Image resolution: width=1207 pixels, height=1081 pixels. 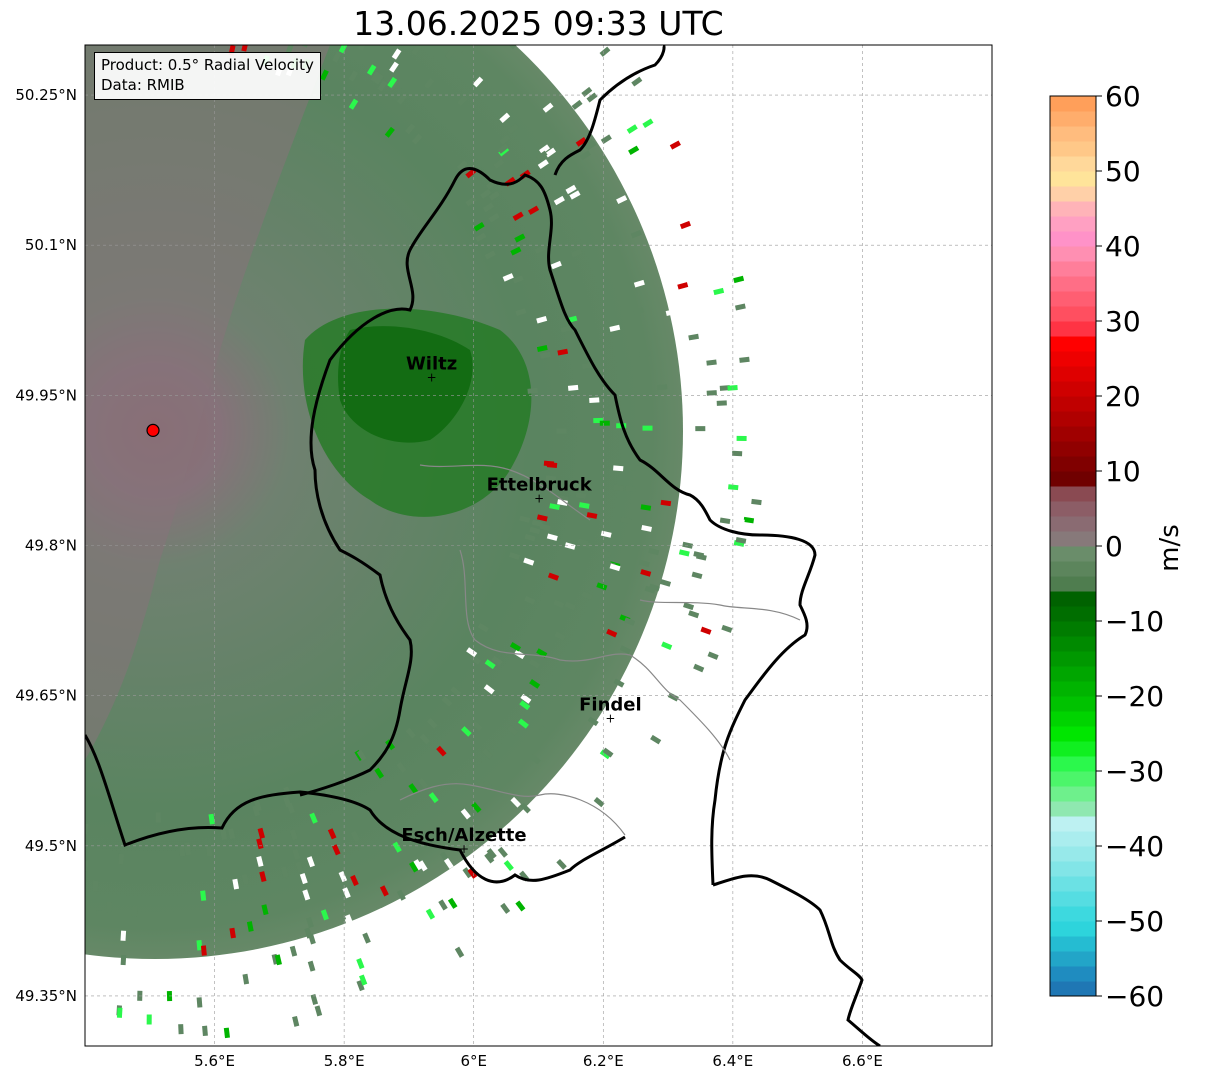 I want to click on longitude-tick-label: 6.6°E, so click(x=862, y=1061).